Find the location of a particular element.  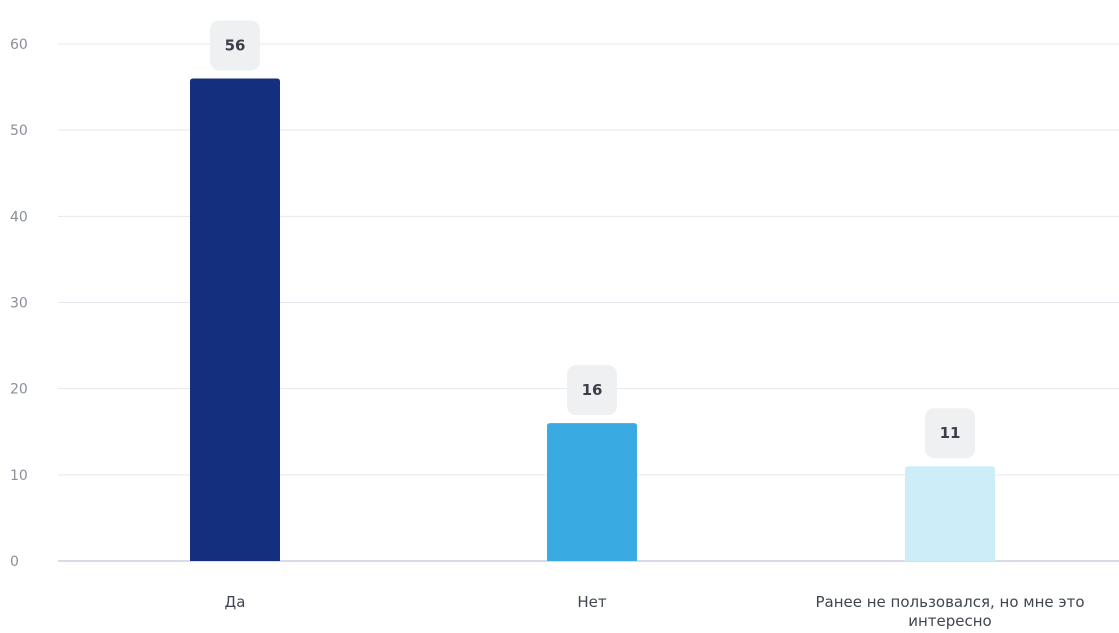

x-category-label: Да is located at coordinates (235, 602).